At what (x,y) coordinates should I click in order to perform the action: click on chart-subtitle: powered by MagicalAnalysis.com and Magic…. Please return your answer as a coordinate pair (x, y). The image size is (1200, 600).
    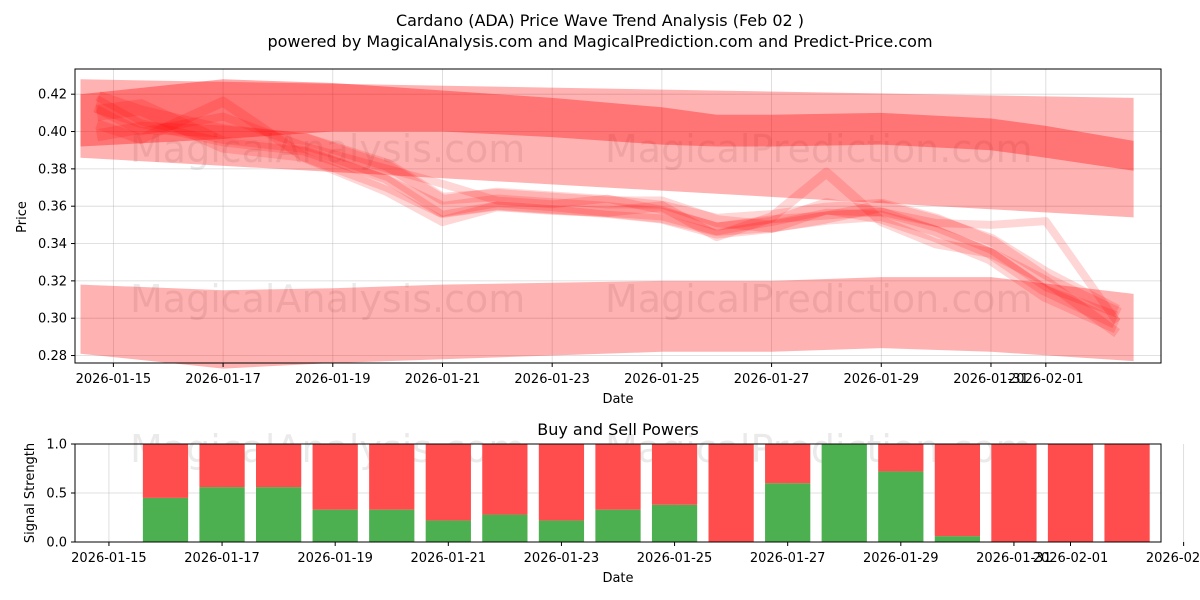
    Looking at the image, I should click on (599, 41).